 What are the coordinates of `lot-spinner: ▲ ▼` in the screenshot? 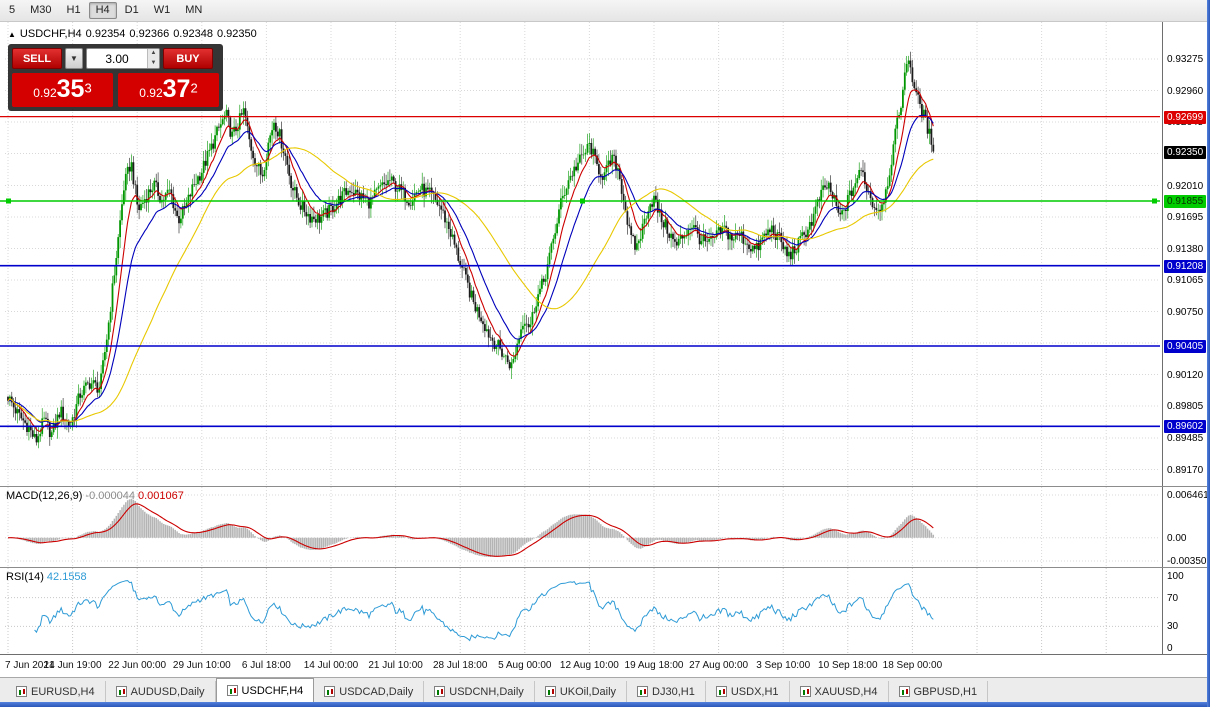 It's located at (153, 58).